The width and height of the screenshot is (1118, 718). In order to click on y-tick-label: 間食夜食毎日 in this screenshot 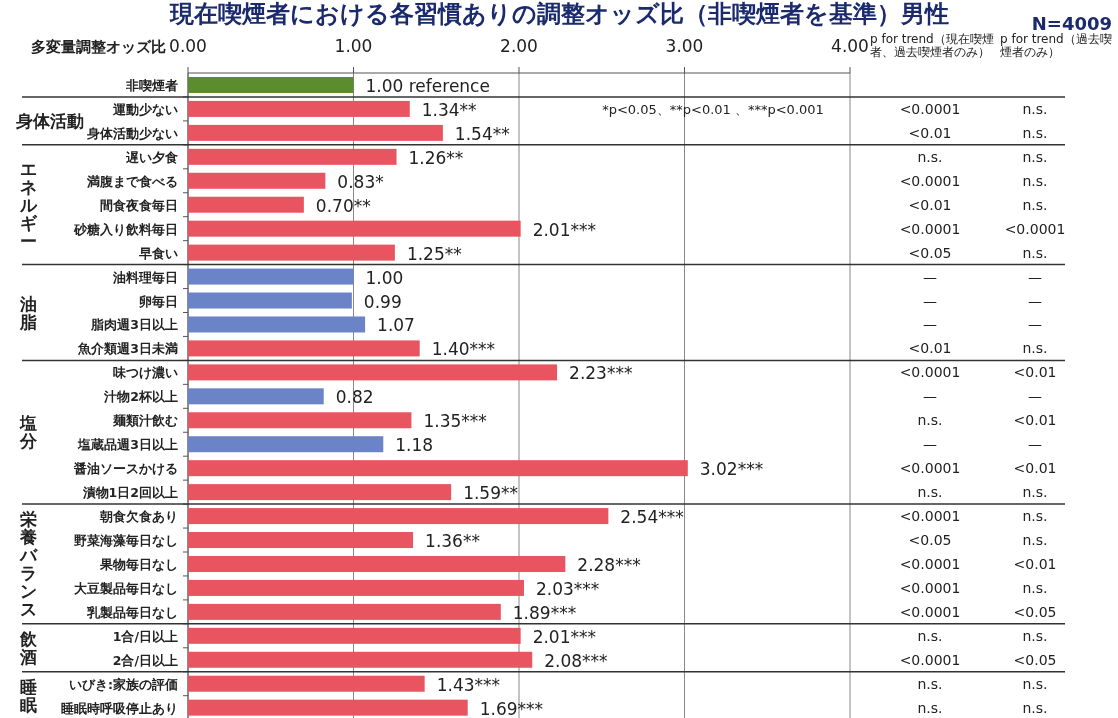, I will do `click(139, 205)`.